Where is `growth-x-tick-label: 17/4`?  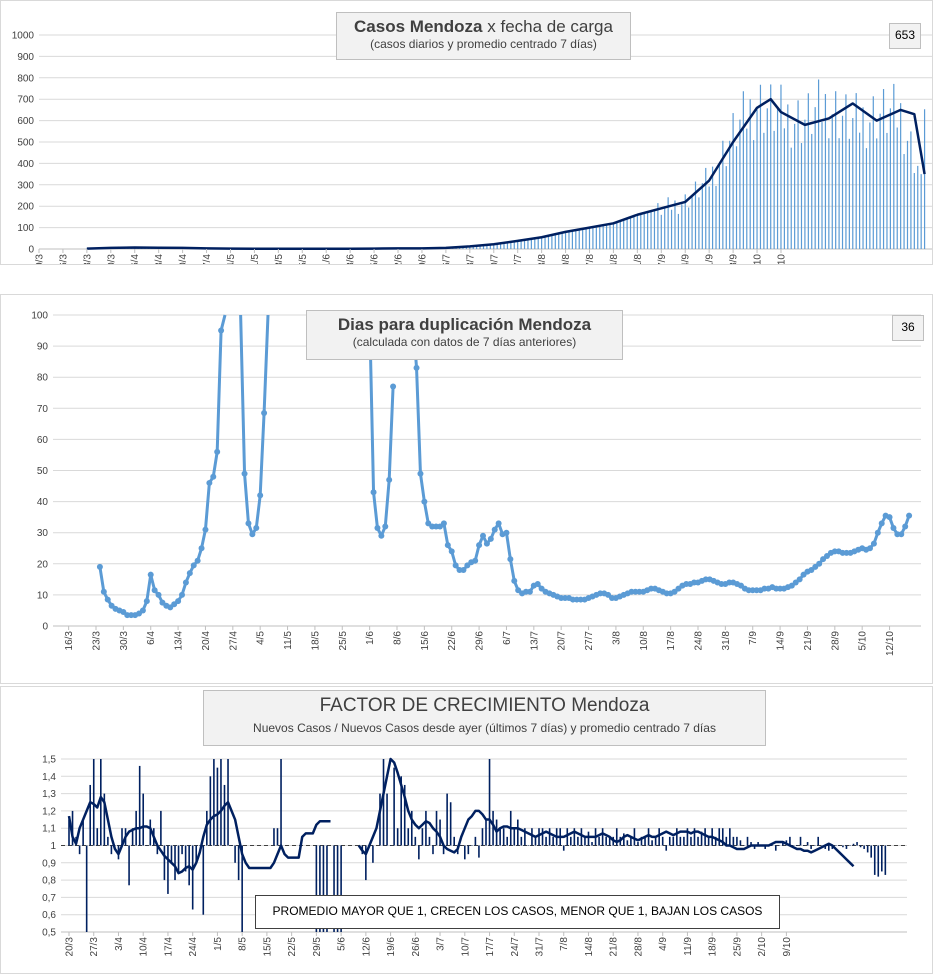
growth-x-tick-label: 17/4 is located at coordinates (168, 947).